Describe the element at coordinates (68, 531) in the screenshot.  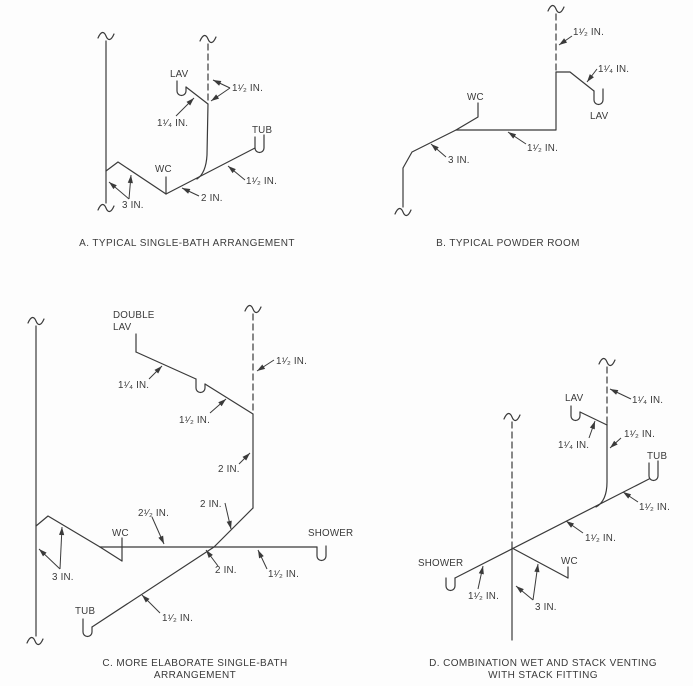
I see `stack-connection-line` at that location.